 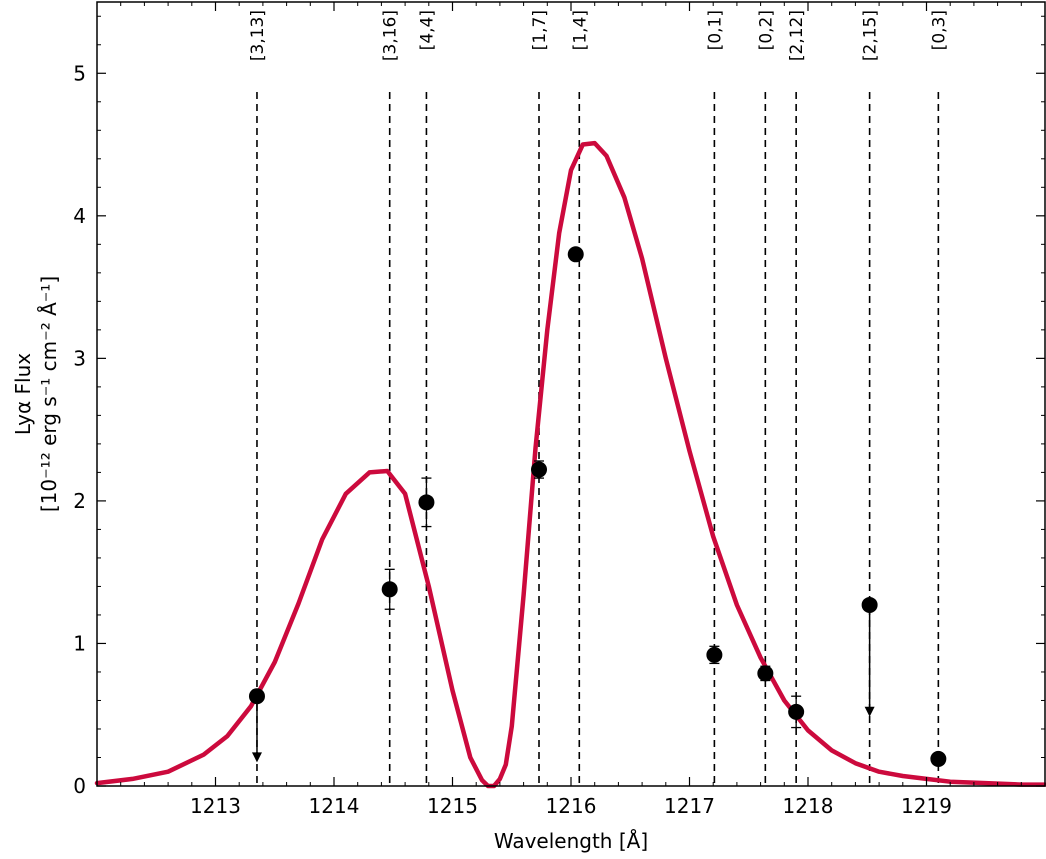 What do you see at coordinates (689, 806) in the screenshot?
I see `x-tick-label: 1217` at bounding box center [689, 806].